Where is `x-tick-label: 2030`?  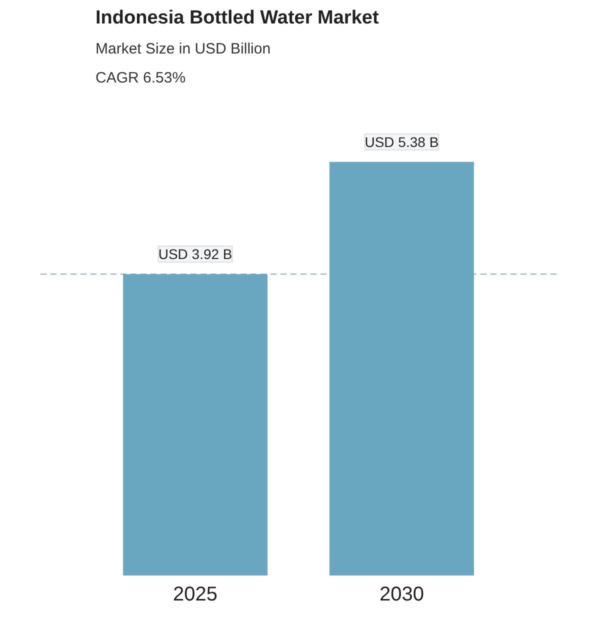
x-tick-label: 2030 is located at coordinates (401, 595).